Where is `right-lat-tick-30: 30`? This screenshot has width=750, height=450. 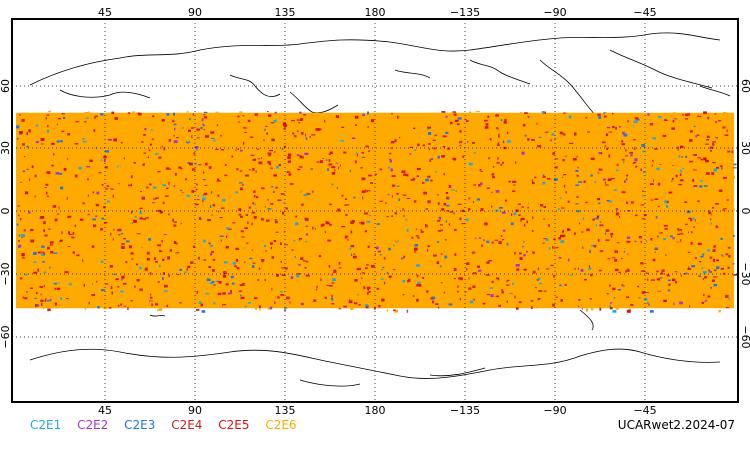
right-lat-tick-30: 30 is located at coordinates (744, 148).